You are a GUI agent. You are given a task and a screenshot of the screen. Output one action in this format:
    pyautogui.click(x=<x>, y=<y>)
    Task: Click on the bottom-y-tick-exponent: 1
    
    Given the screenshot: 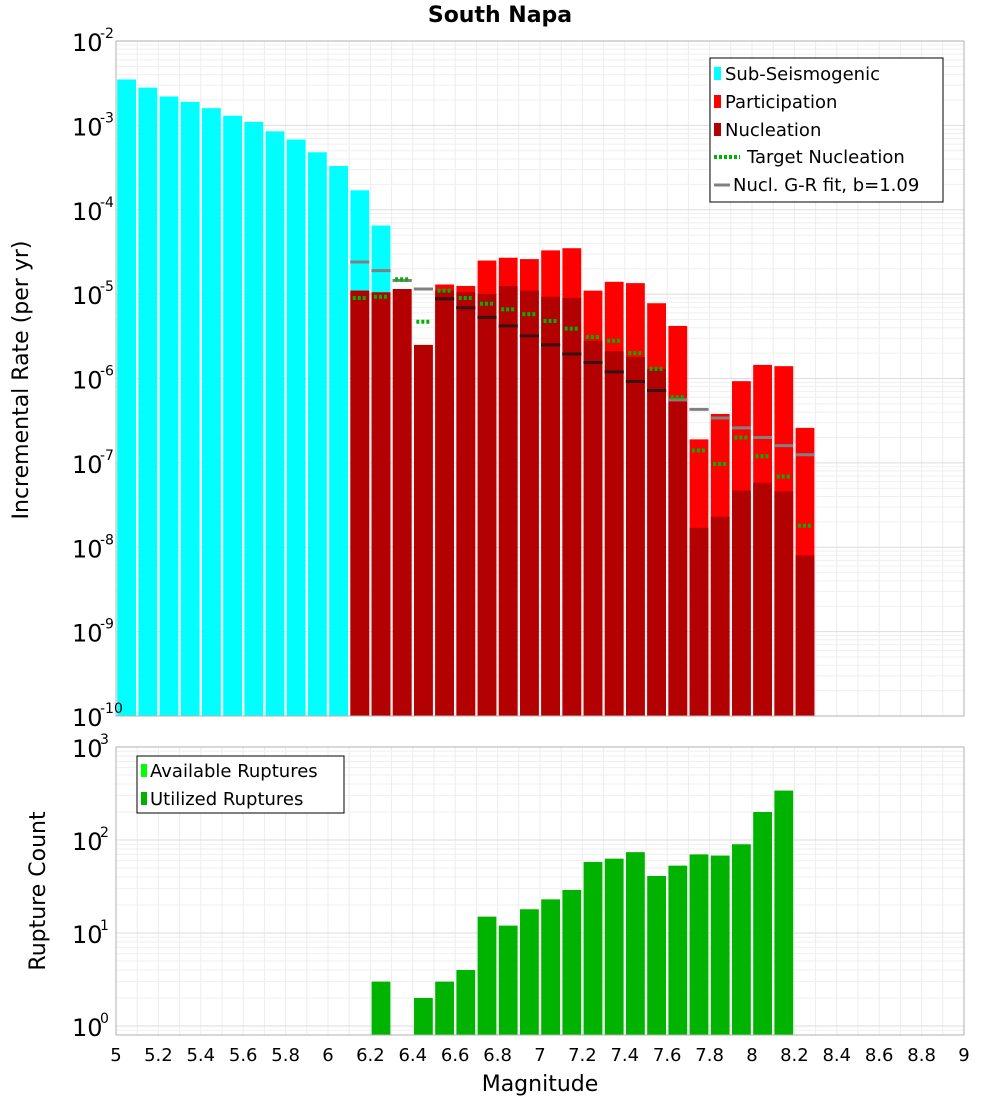 What is the action you would take?
    pyautogui.click(x=104, y=926)
    